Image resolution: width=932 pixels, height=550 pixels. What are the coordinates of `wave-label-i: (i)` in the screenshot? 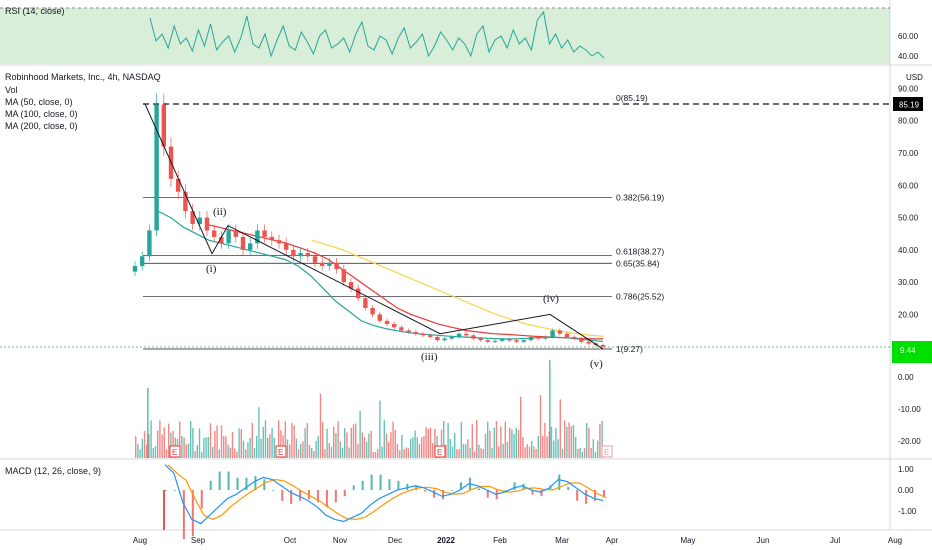 It's located at (211, 269).